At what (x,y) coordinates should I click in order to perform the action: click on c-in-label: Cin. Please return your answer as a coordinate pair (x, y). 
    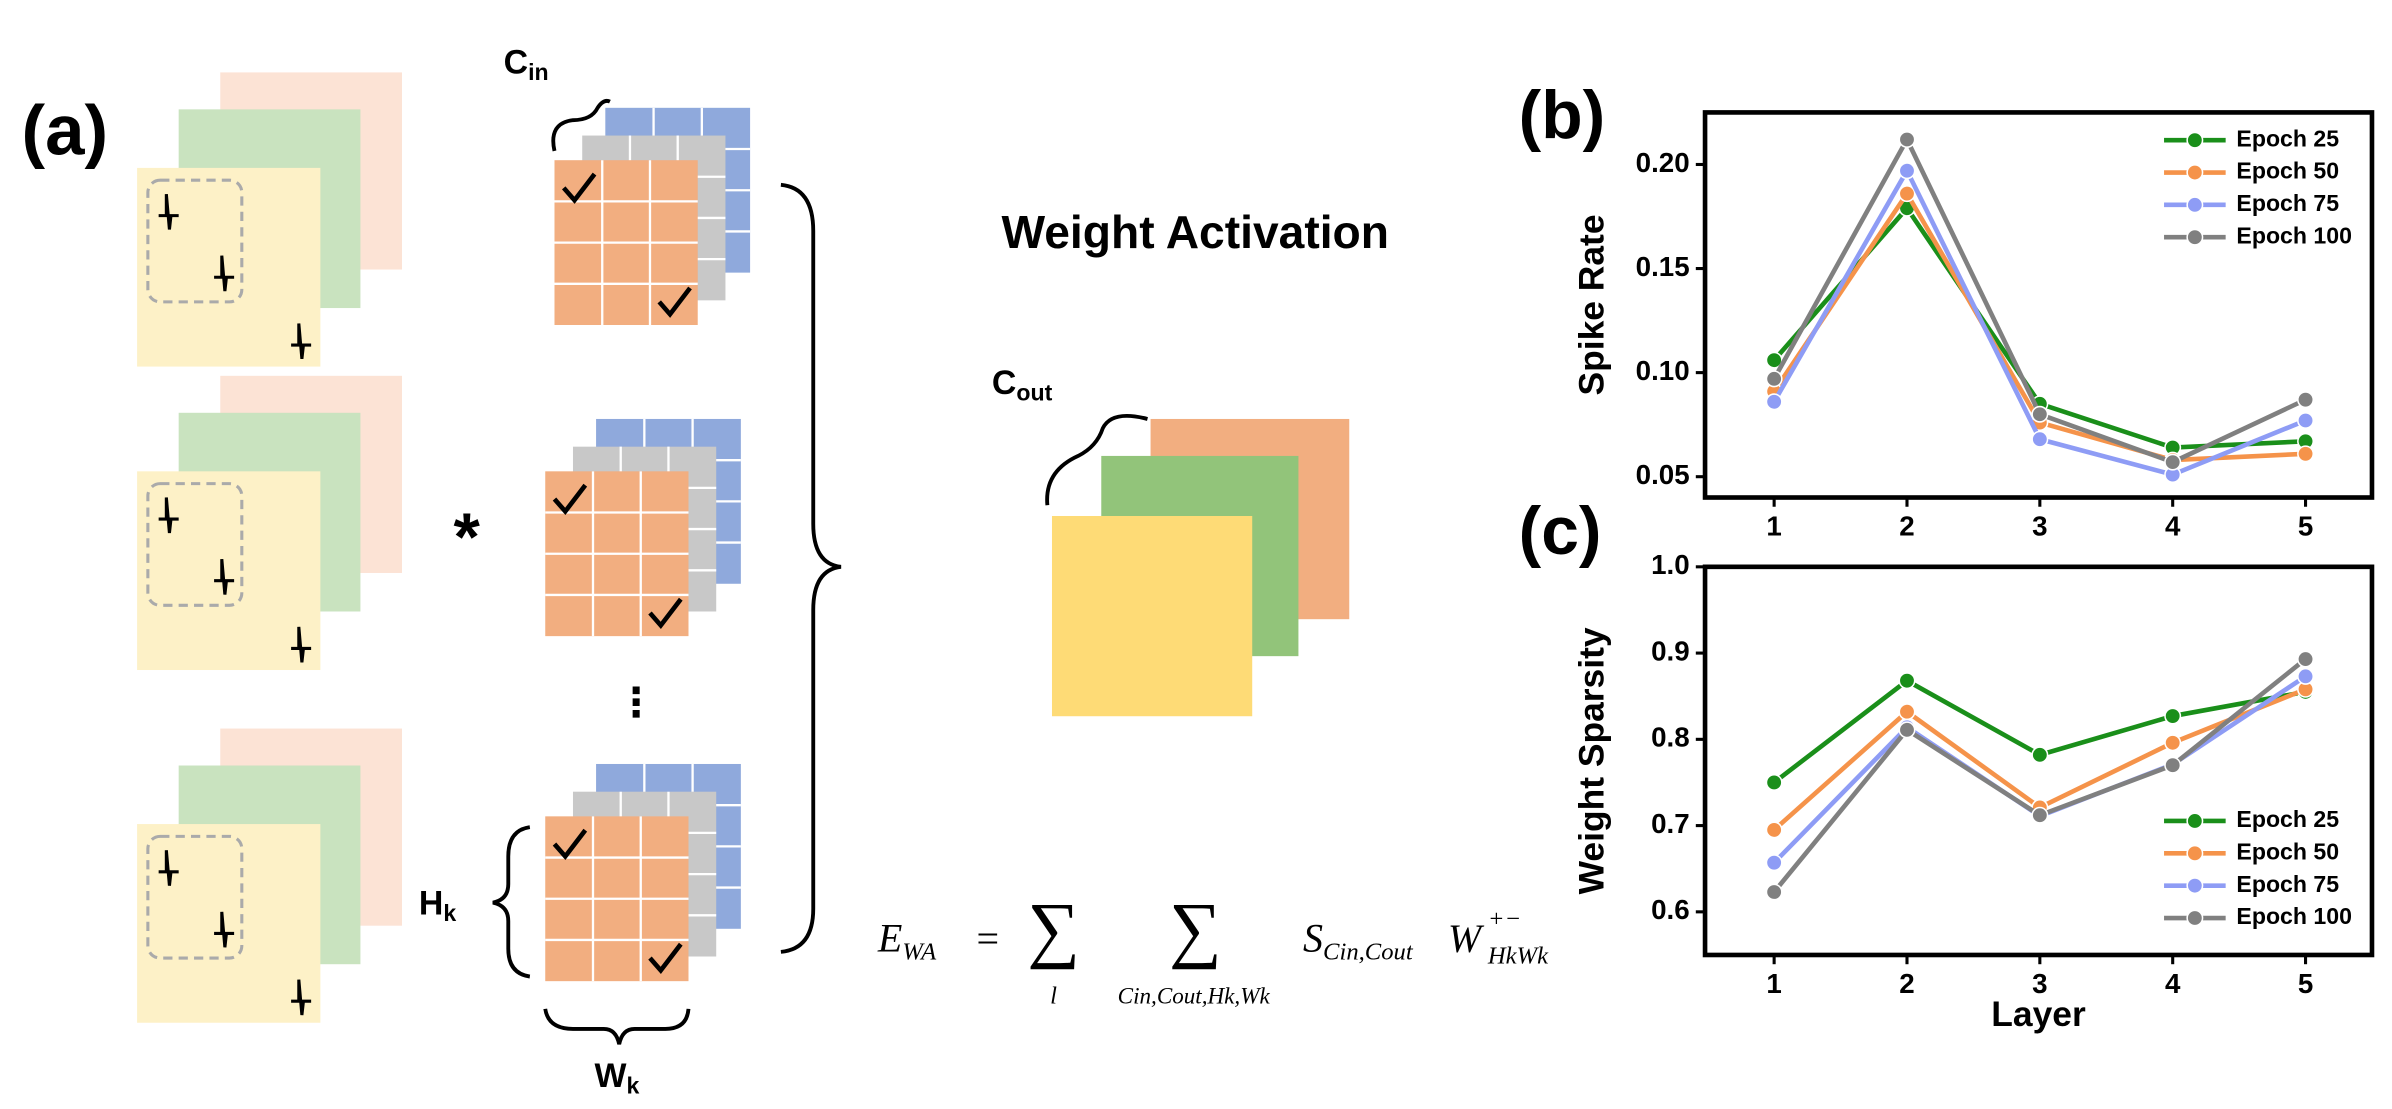
    Looking at the image, I should click on (526, 64).